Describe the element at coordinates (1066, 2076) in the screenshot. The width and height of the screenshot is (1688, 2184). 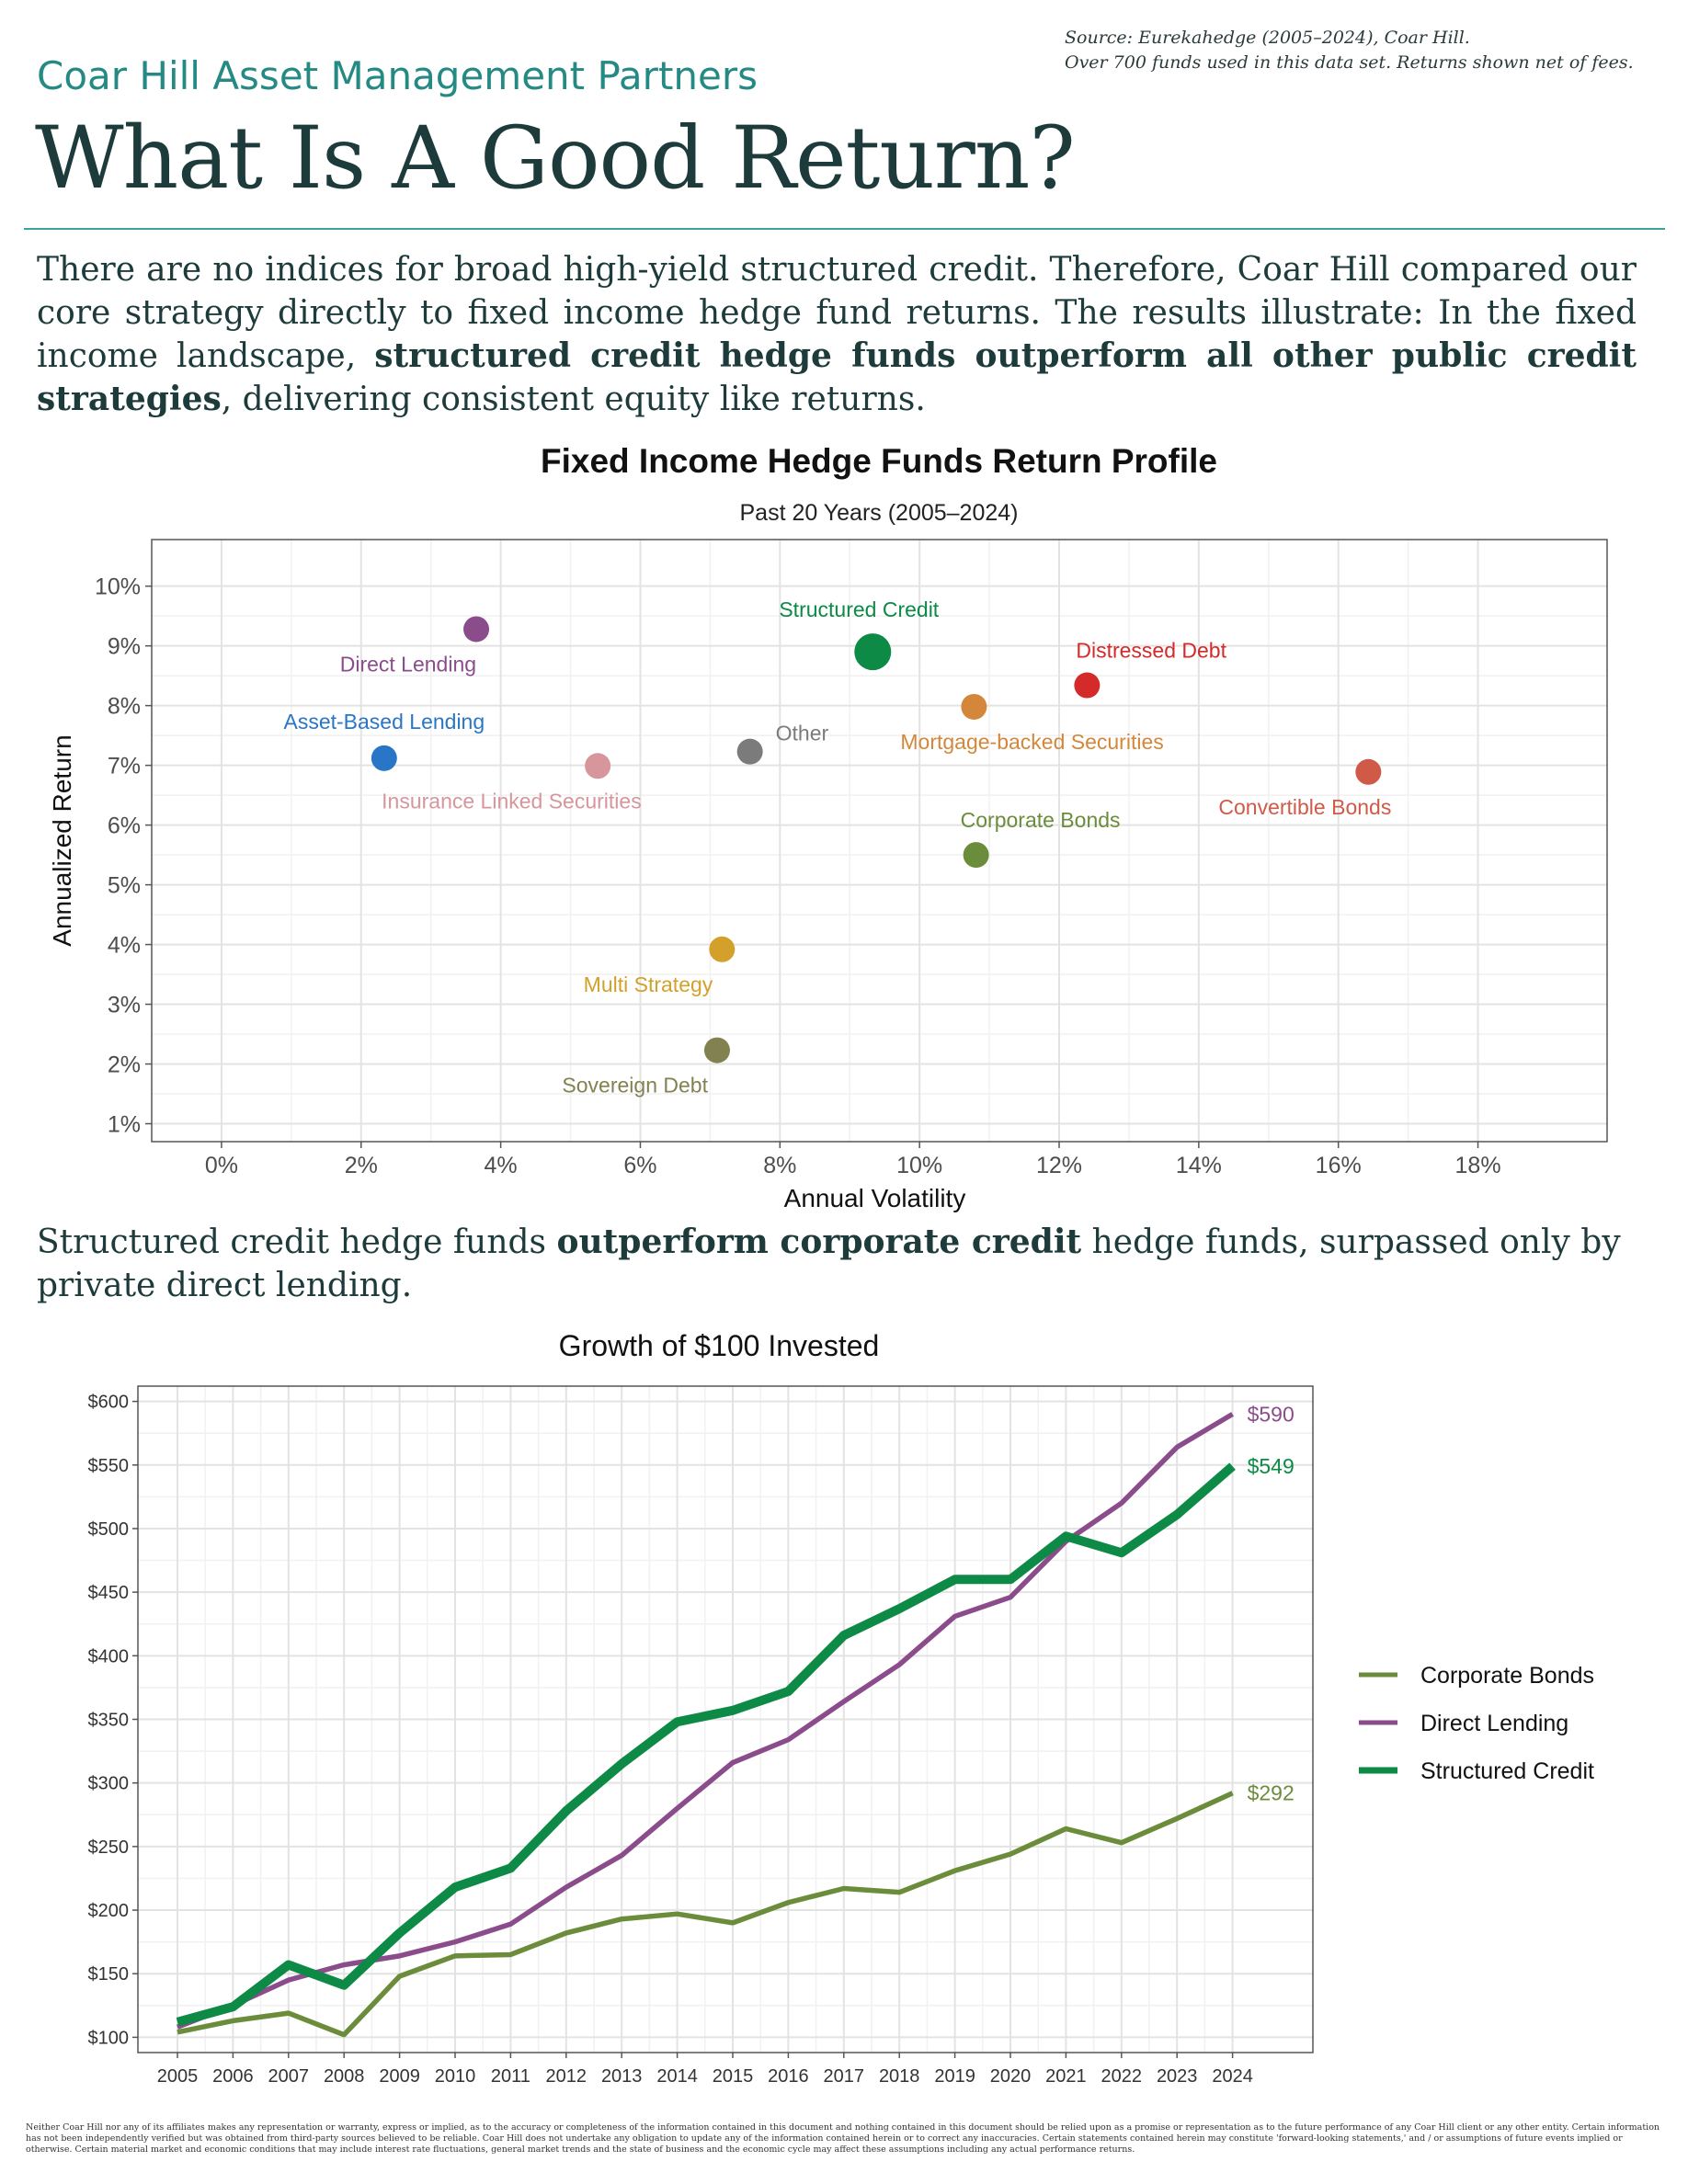
I see `line-x-tick-label: 2021` at that location.